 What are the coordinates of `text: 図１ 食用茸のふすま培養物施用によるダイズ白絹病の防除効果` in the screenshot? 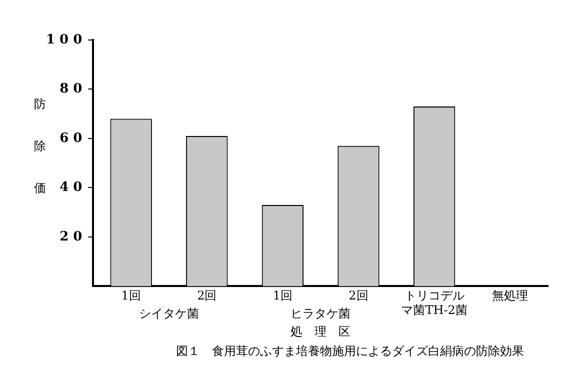 It's located at (350, 351).